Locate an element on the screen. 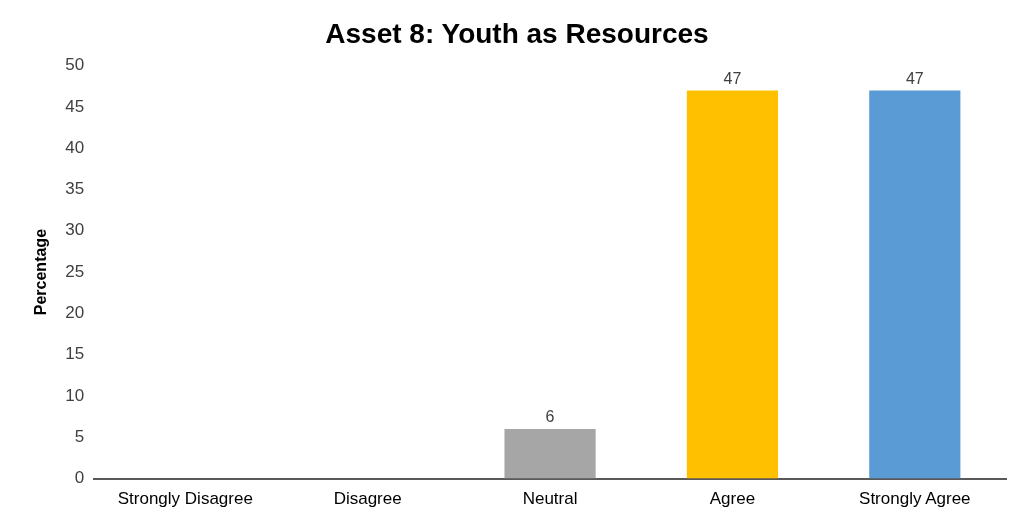 The image size is (1034, 531). y-tick-label: 25 is located at coordinates (75, 271).